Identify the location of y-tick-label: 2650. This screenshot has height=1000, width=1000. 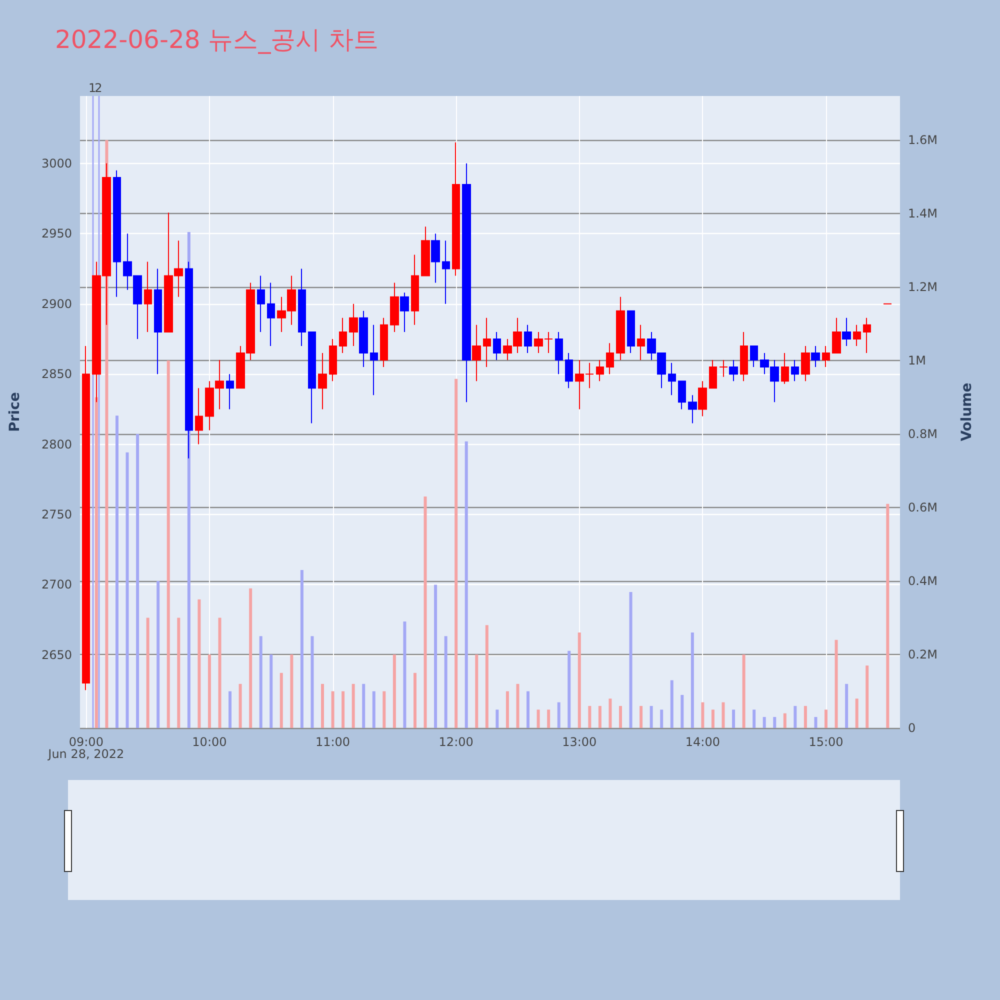
(56, 655).